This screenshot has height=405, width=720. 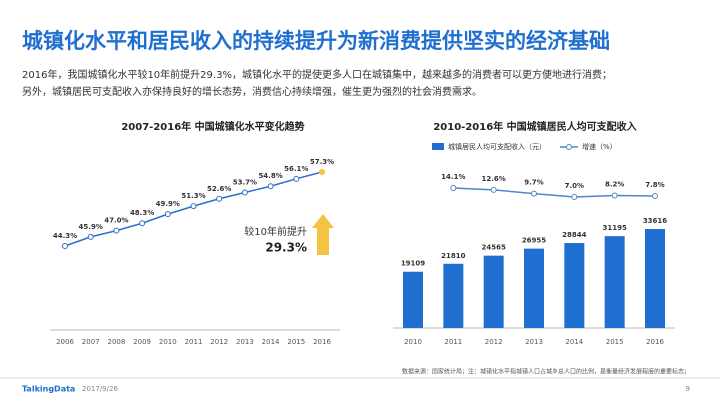 What do you see at coordinates (322, 162) in the screenshot?
I see `data-label: 57.3%` at bounding box center [322, 162].